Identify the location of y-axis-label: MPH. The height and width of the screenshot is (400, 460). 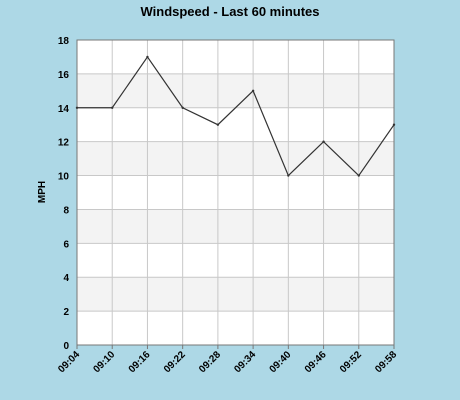
(42, 192).